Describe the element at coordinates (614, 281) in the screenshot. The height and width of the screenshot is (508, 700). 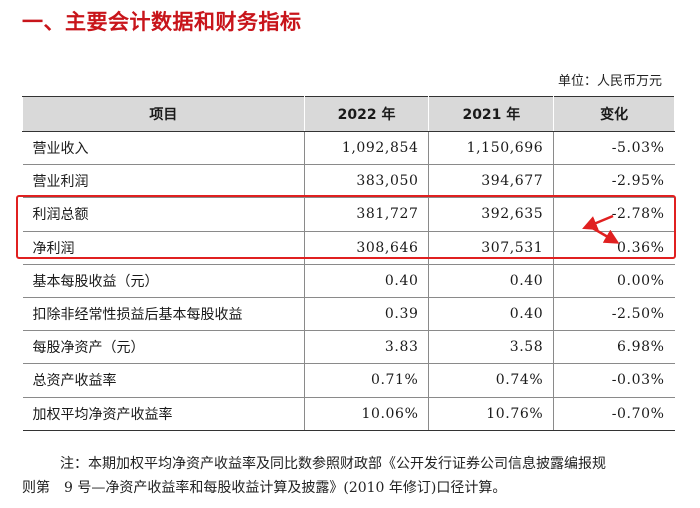
I see `row-change: 0.00%` at that location.